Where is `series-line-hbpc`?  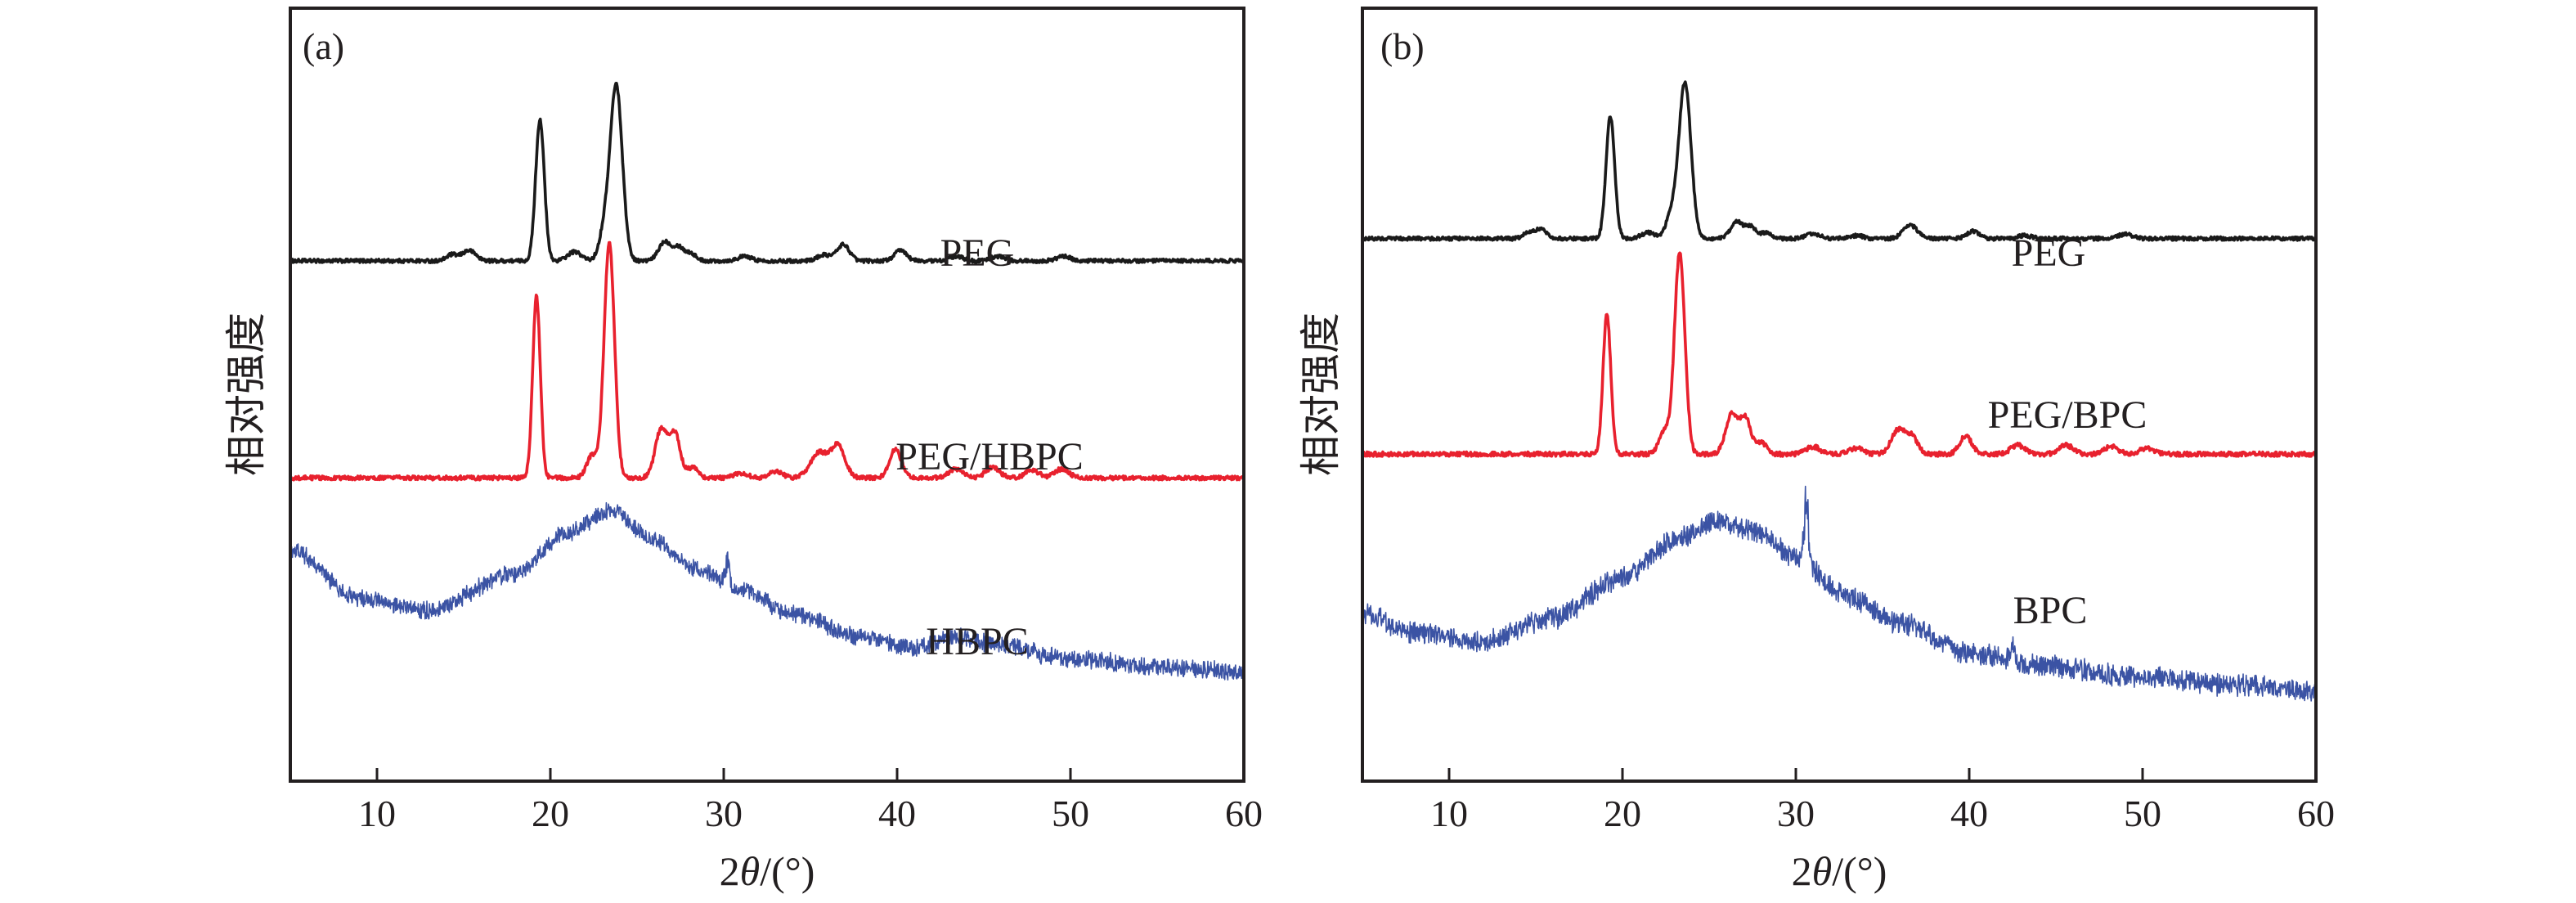
series-line-hbpc is located at coordinates (767, 591).